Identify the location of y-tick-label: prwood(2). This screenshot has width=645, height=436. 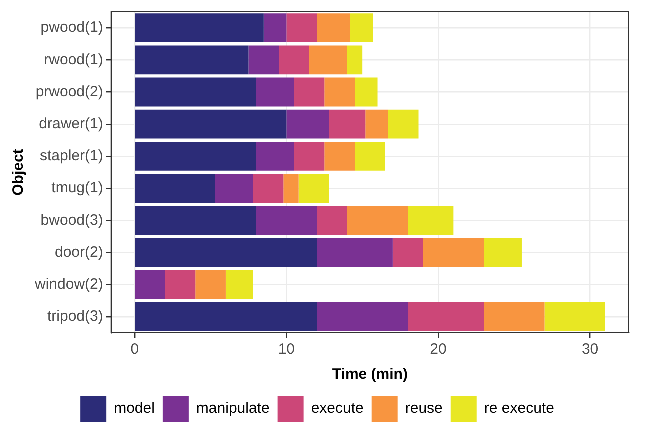
(70, 91).